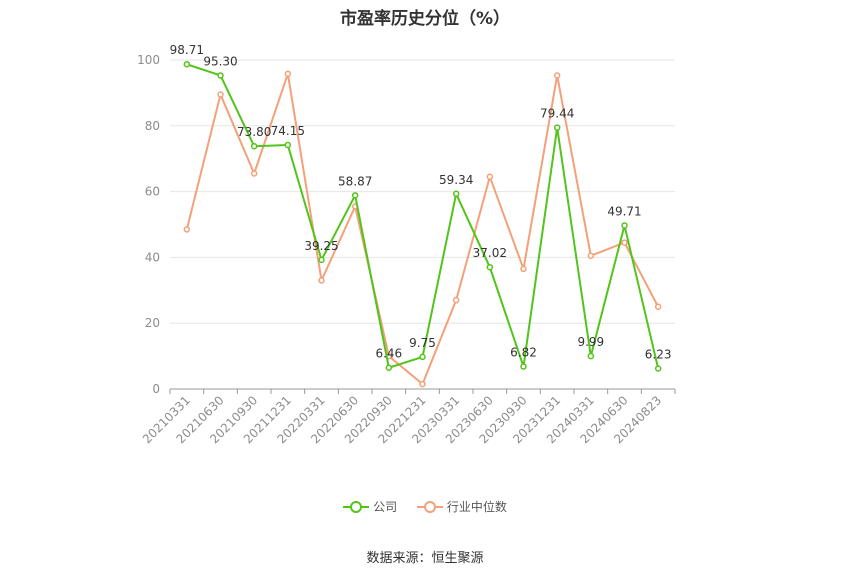  Describe the element at coordinates (356, 506) in the screenshot. I see `legend-company-icon` at that location.